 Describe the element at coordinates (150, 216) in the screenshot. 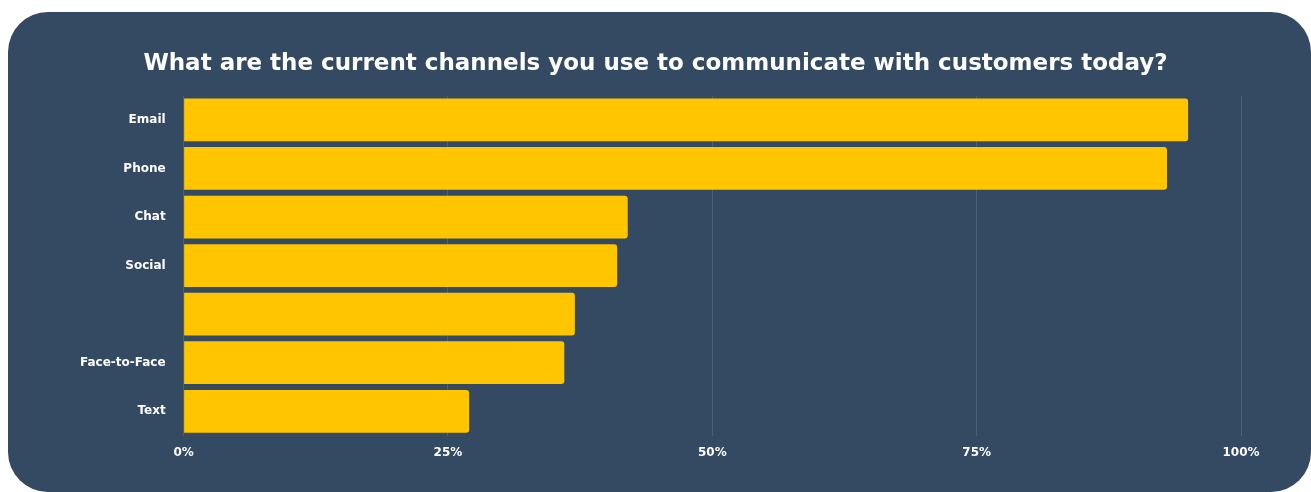

I see `y-tick-label: Chat` at that location.